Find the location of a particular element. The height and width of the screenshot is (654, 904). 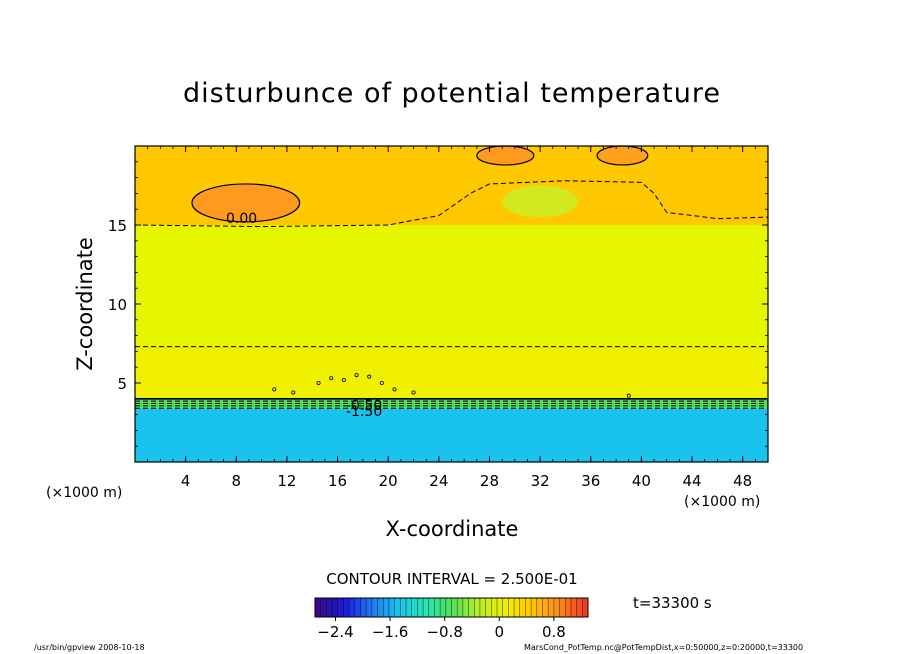

y-tick-label-1: 10 is located at coordinates (117, 305).